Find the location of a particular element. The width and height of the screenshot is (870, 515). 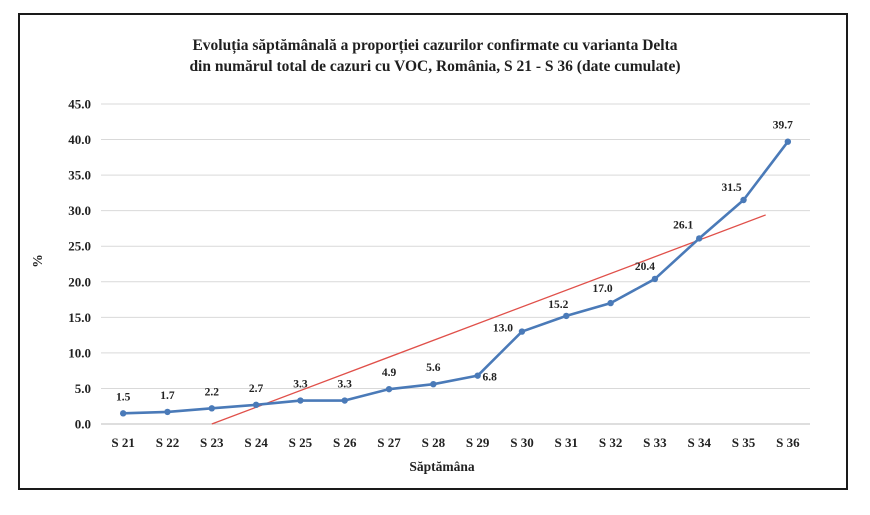

y-tick-label: 25.0 is located at coordinates (79, 246).